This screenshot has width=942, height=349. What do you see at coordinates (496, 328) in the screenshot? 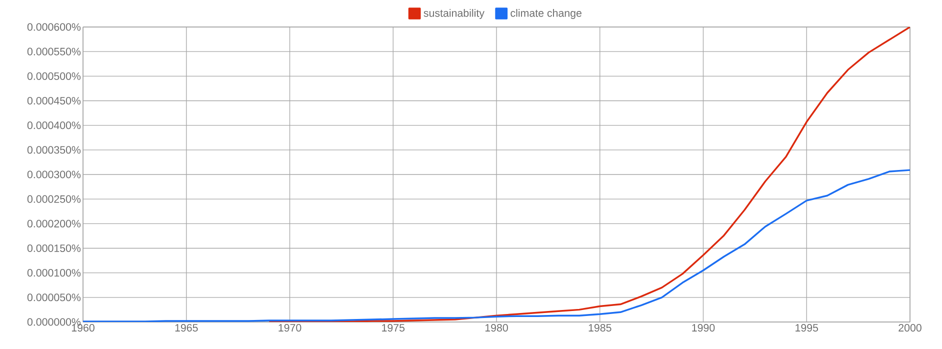
I see `x-tick-label: 1980` at bounding box center [496, 328].